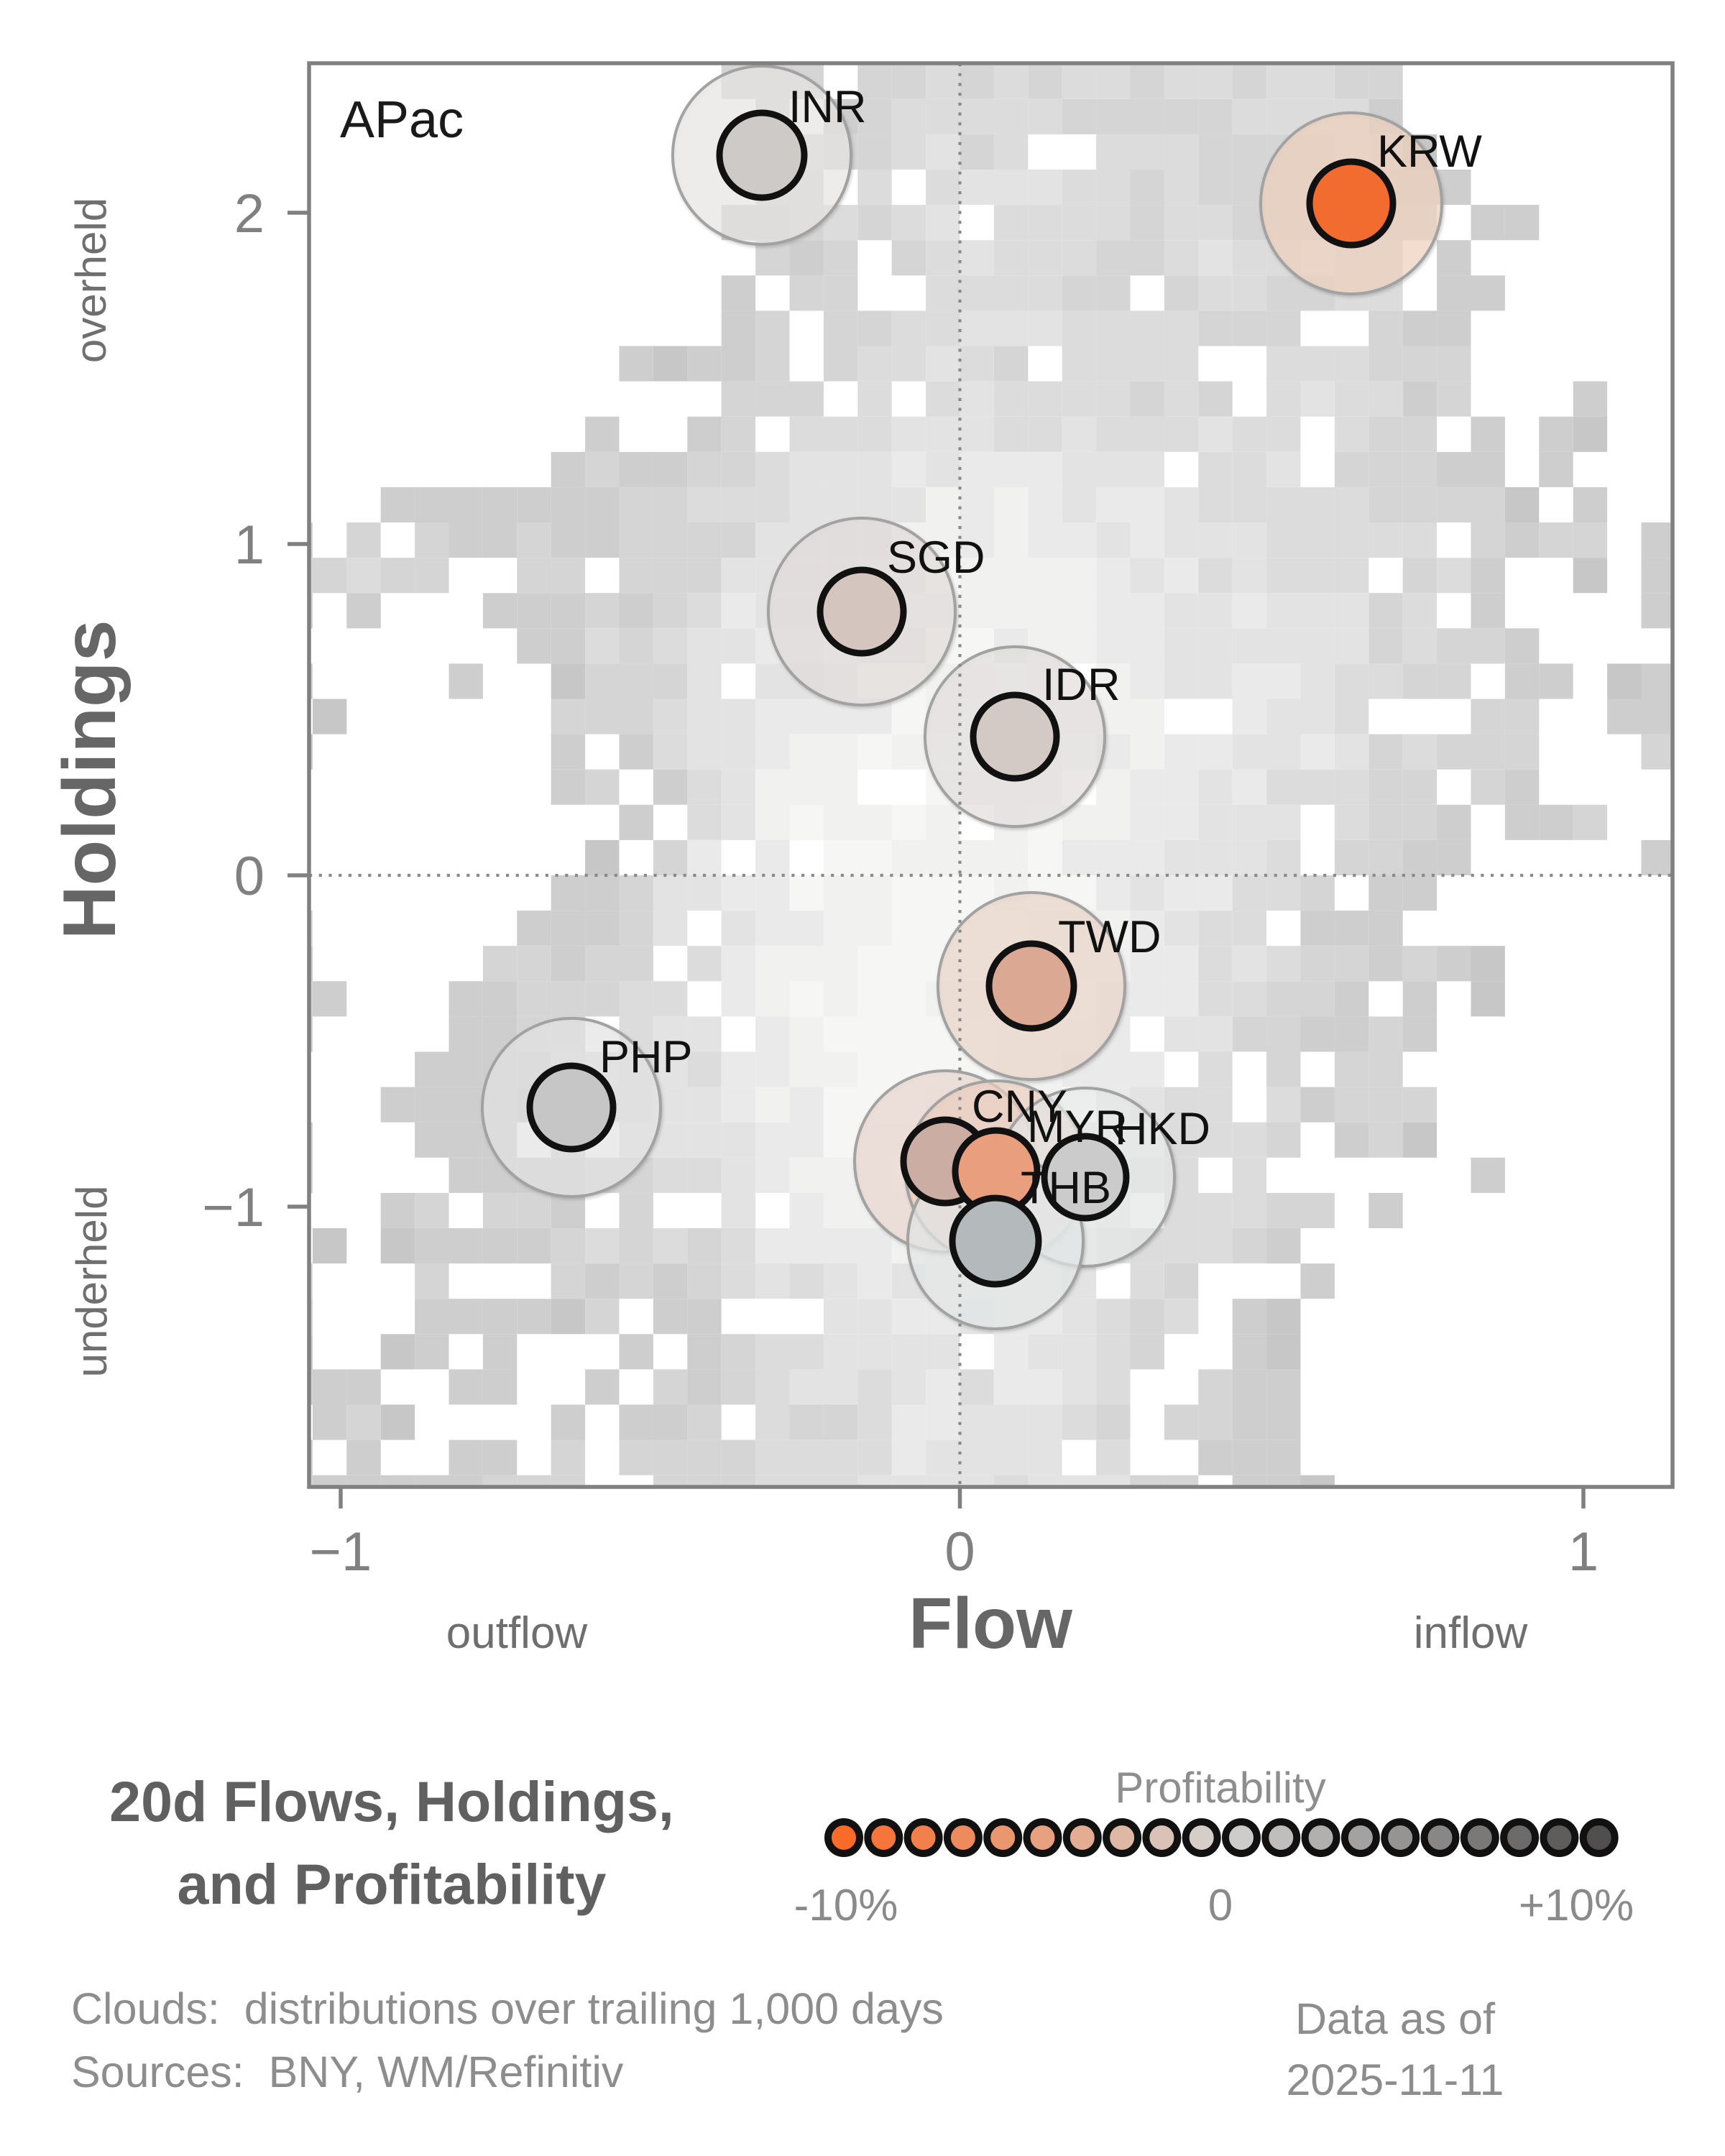  Describe the element at coordinates (846, 1905) in the screenshot. I see `svg-text: -10%` at that location.